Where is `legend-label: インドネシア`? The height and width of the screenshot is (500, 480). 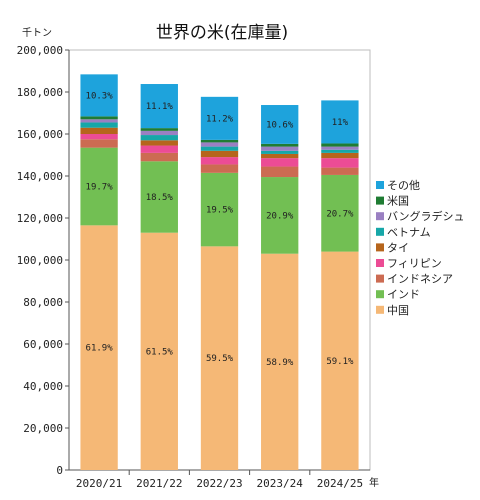 legend-label: インドネシア is located at coordinates (420, 279).